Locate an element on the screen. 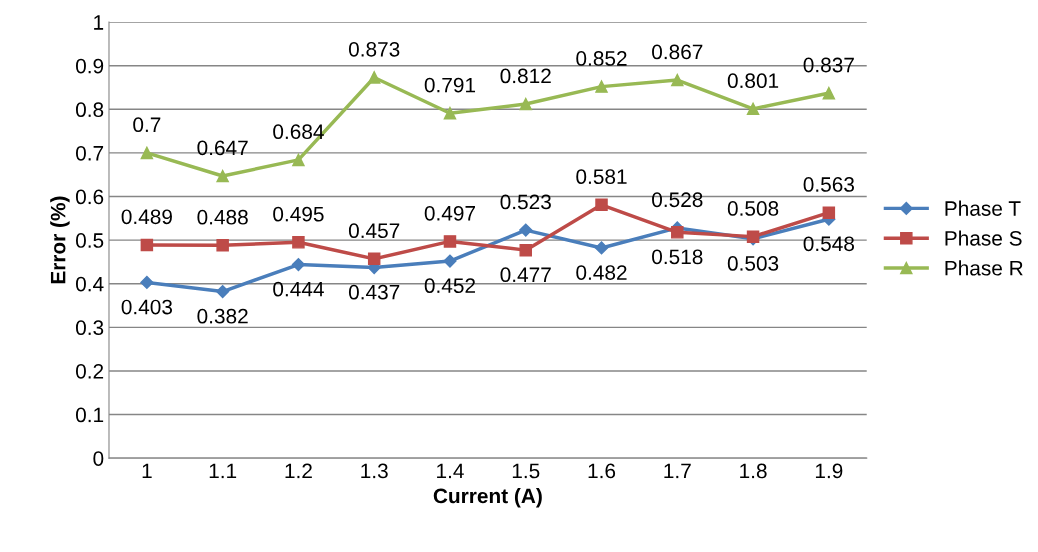 The height and width of the screenshot is (552, 1038). data-label: 0.508 is located at coordinates (753, 208).